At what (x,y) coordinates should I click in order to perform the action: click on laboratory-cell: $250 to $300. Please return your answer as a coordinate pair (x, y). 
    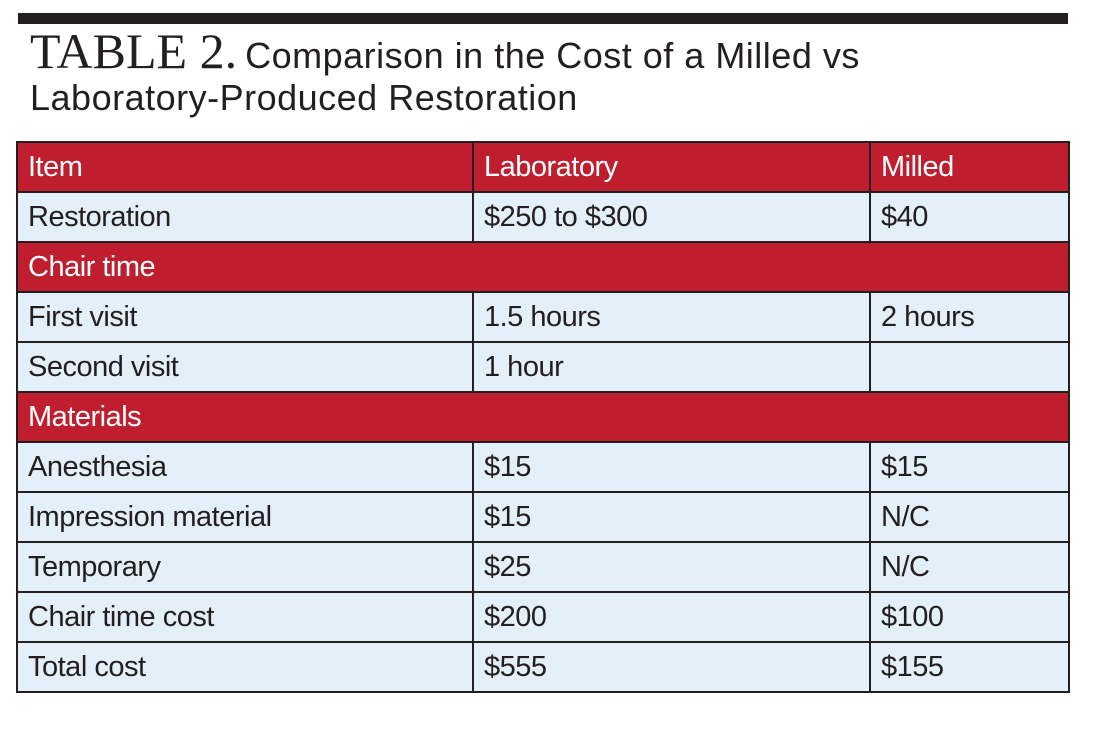
    Looking at the image, I should click on (671, 217).